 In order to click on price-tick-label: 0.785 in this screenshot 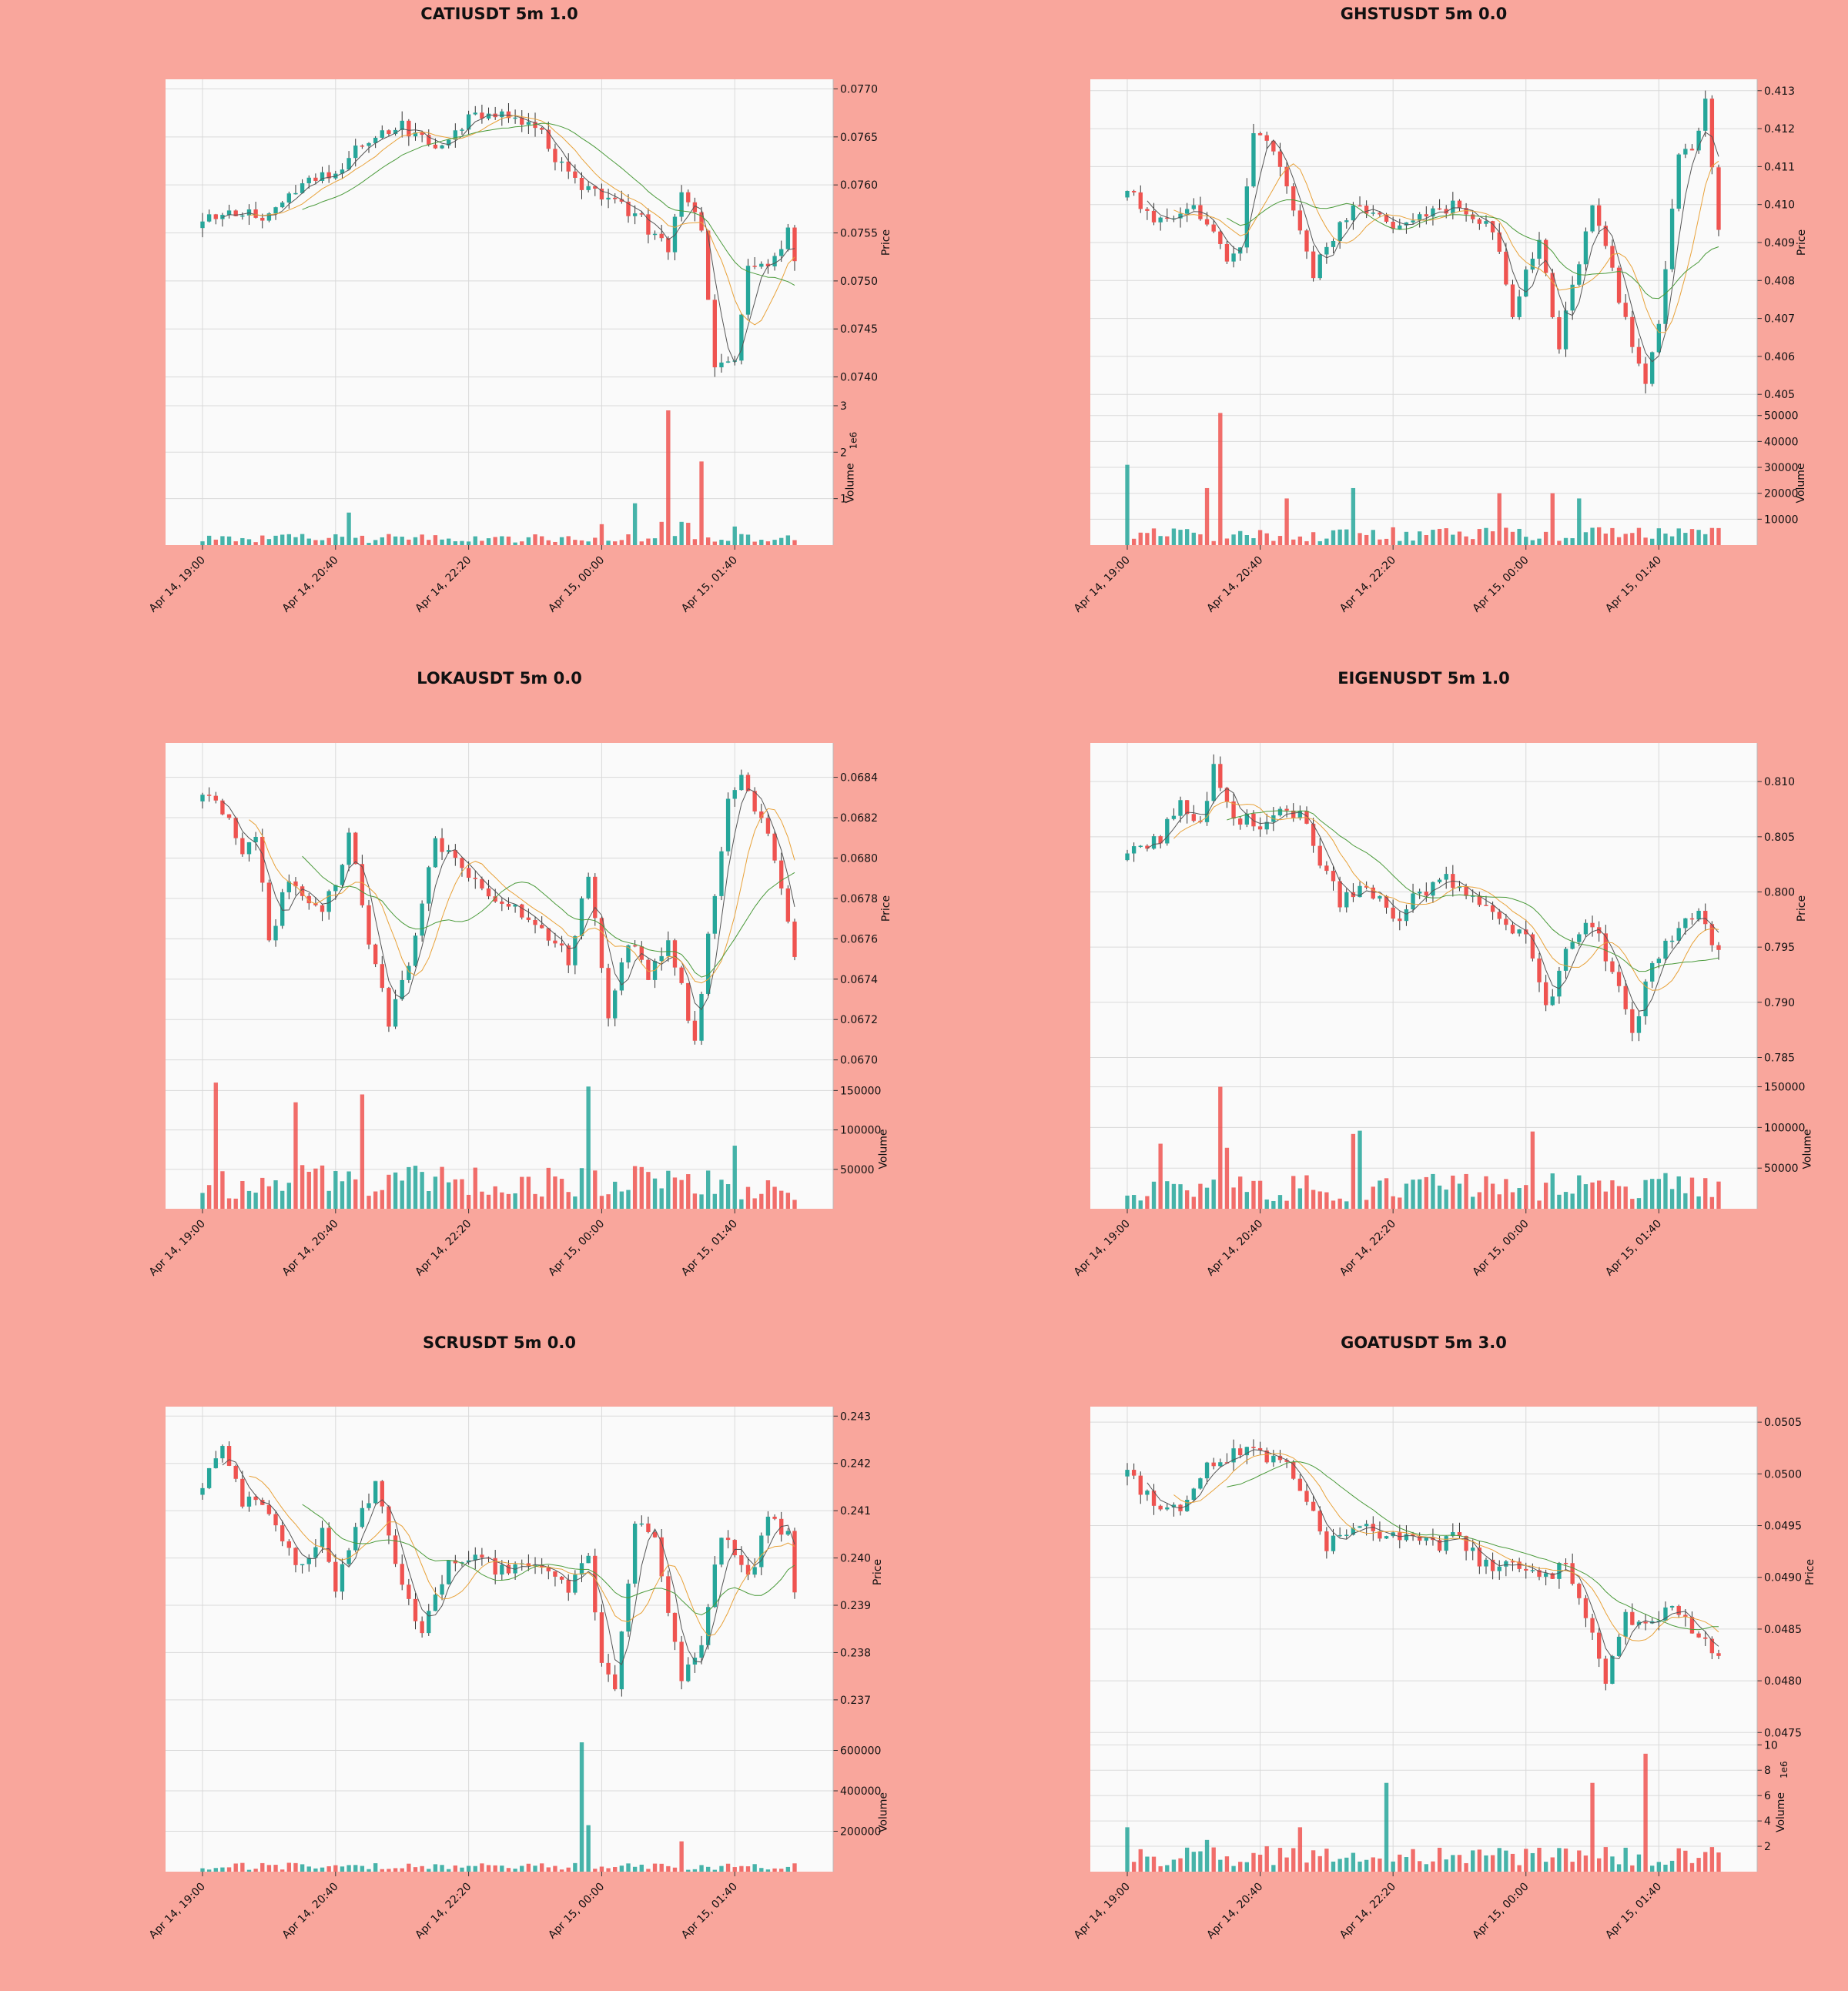, I will do `click(1780, 1058)`.